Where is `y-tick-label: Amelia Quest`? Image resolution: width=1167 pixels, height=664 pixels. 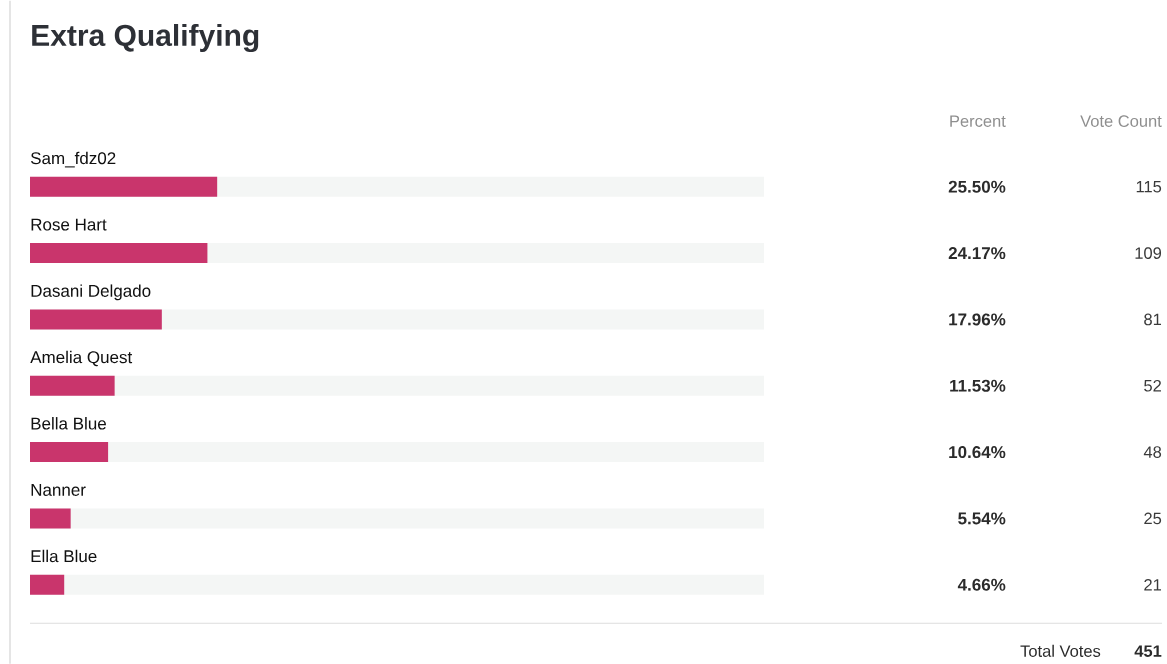 y-tick-label: Amelia Quest is located at coordinates (81, 358).